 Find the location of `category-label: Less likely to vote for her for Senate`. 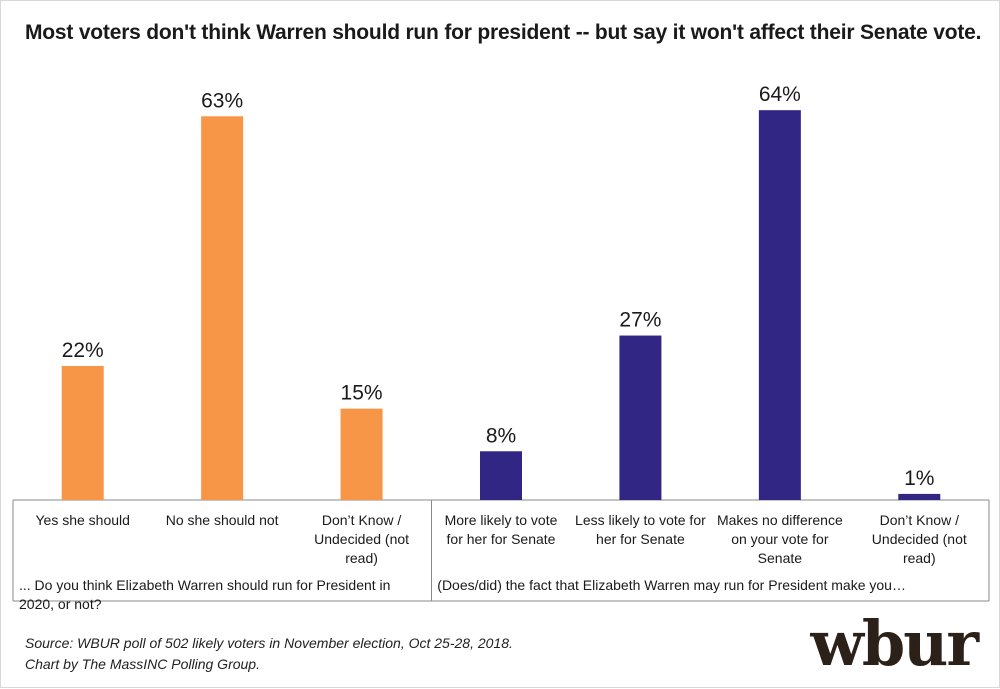

category-label: Less likely to vote for her for Senate is located at coordinates (640, 529).